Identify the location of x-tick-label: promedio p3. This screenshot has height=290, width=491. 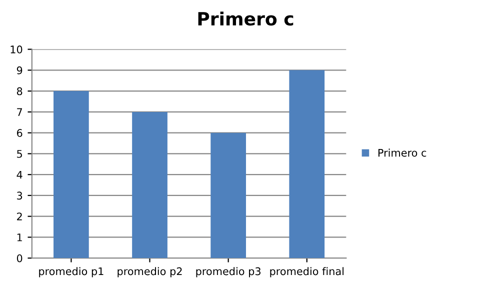
(228, 272).